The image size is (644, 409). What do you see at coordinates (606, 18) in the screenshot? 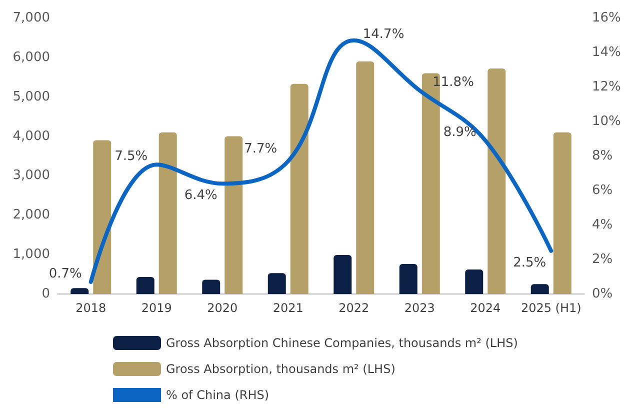
I see `y2-tick-label: 16%` at bounding box center [606, 18].